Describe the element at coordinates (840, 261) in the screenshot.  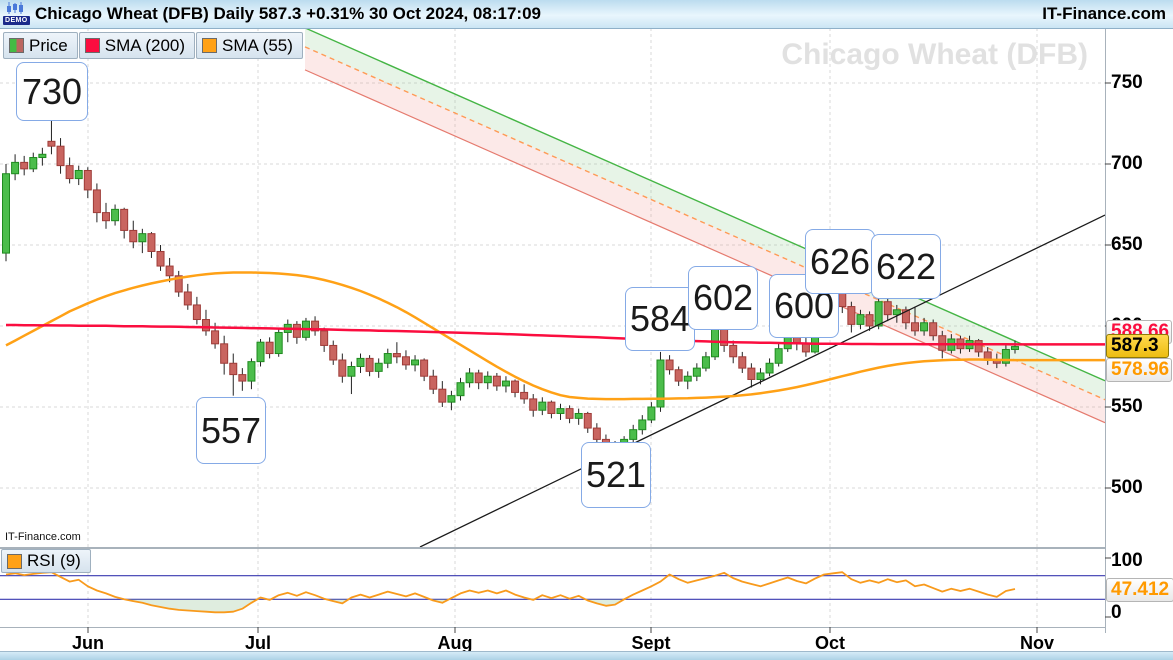
I see `annotation-626: 626` at that location.